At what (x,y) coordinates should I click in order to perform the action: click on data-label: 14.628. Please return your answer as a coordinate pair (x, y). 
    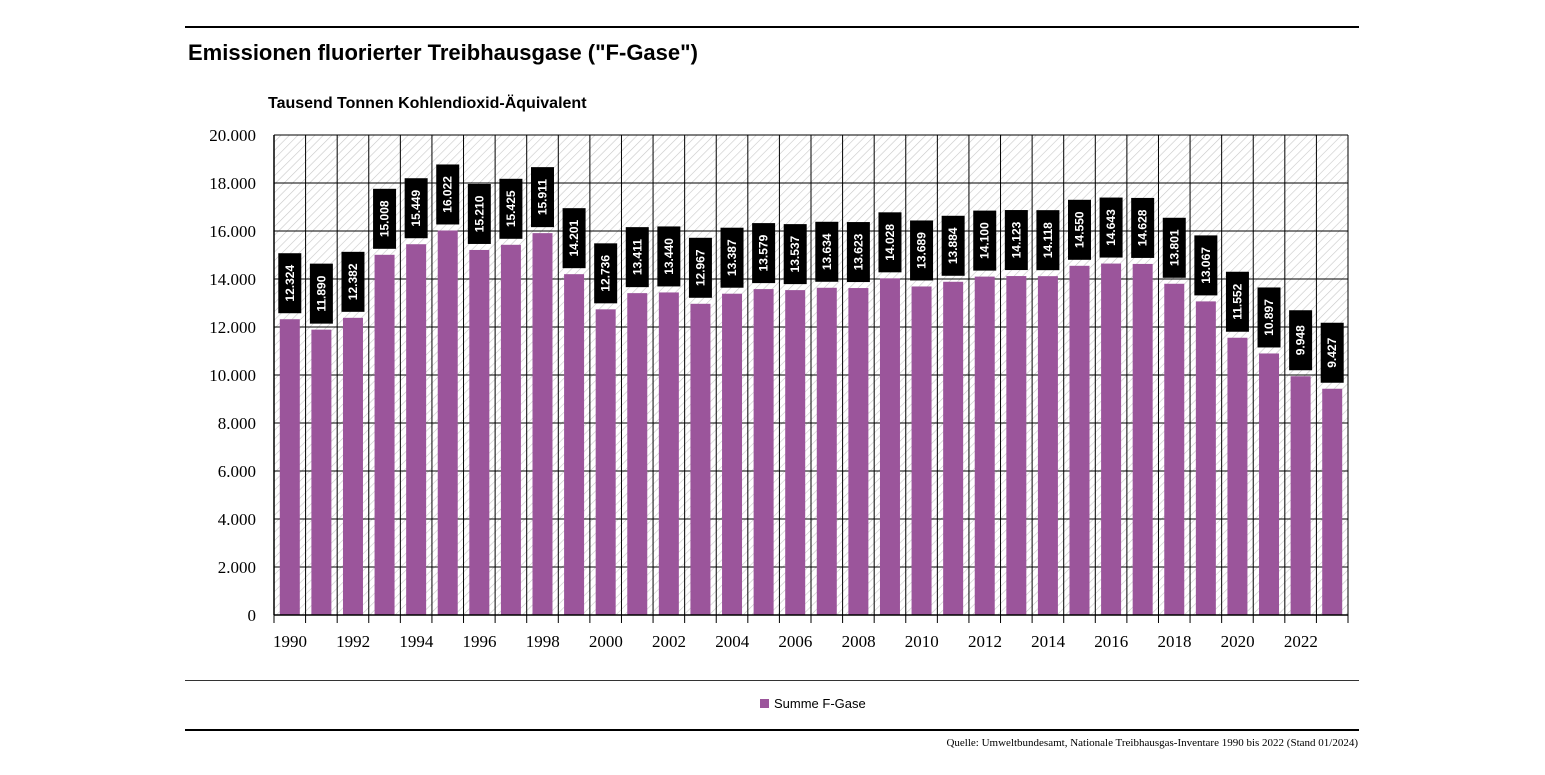
    Looking at the image, I should click on (1143, 227).